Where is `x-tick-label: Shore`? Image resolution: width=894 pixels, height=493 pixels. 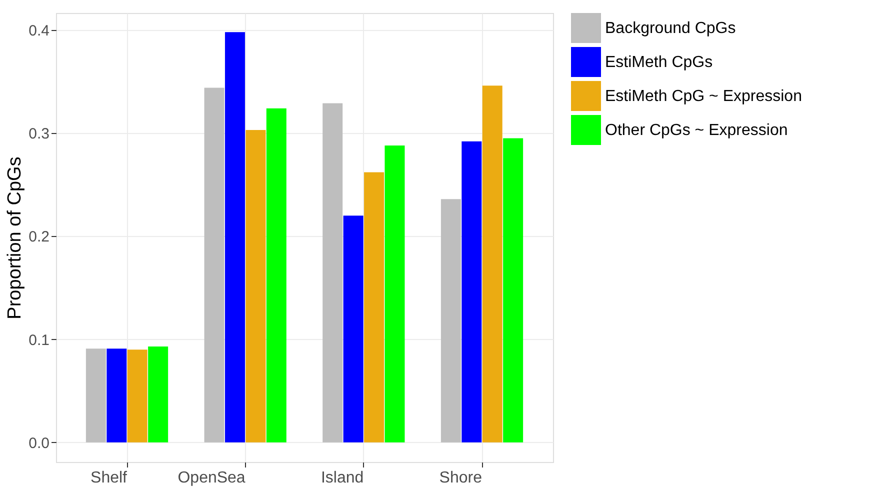 x-tick-label: Shore is located at coordinates (460, 478).